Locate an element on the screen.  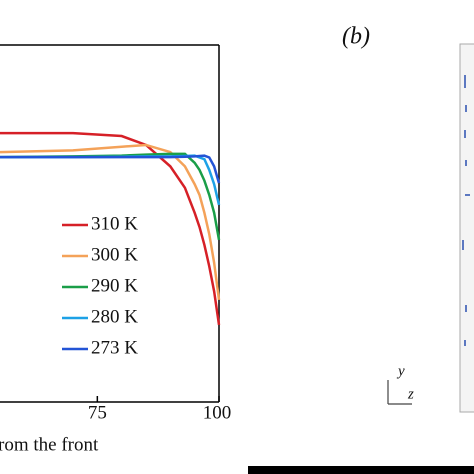
legend-label: 273 K is located at coordinates (114, 347).